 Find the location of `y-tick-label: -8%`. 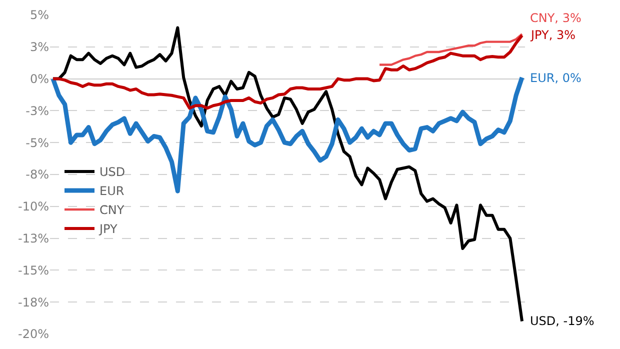

y-tick-label: -8% is located at coordinates (37, 175).